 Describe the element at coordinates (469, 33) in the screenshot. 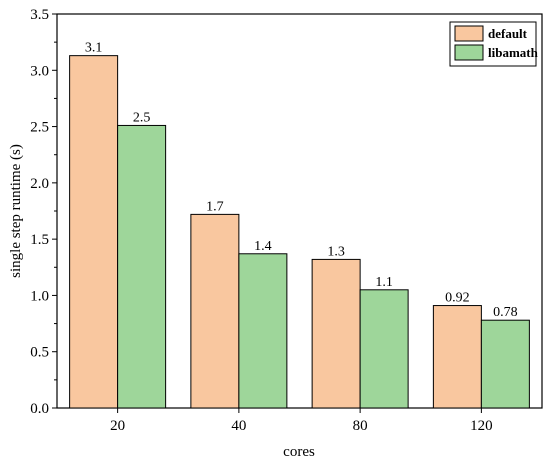

I see `legend-swatch-default` at that location.